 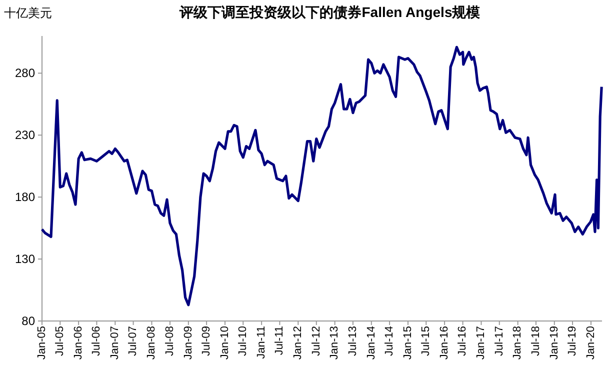 I want to click on x-tick-label: Jul-10, so click(x=243, y=341).